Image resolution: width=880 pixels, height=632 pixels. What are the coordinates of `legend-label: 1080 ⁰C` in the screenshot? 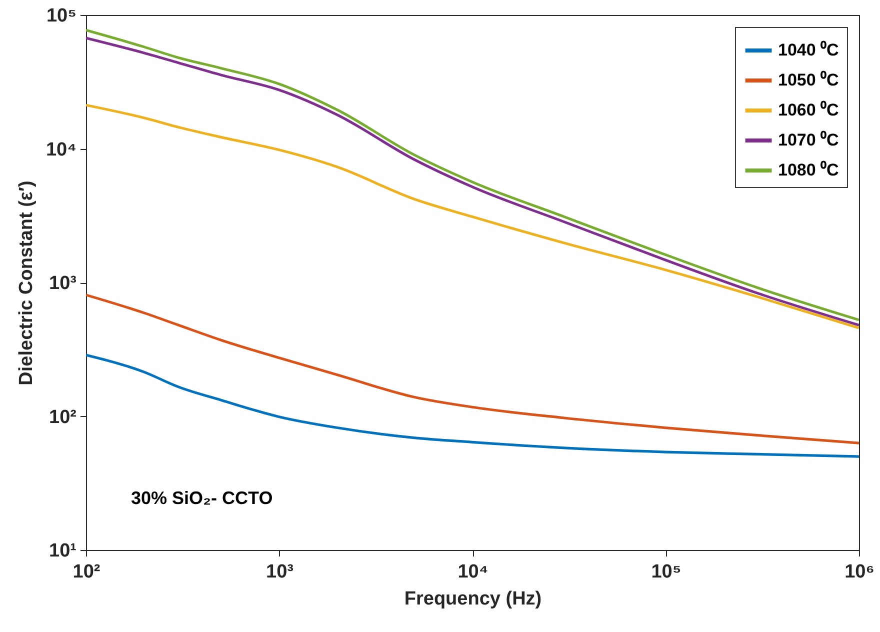 It's located at (808, 170).